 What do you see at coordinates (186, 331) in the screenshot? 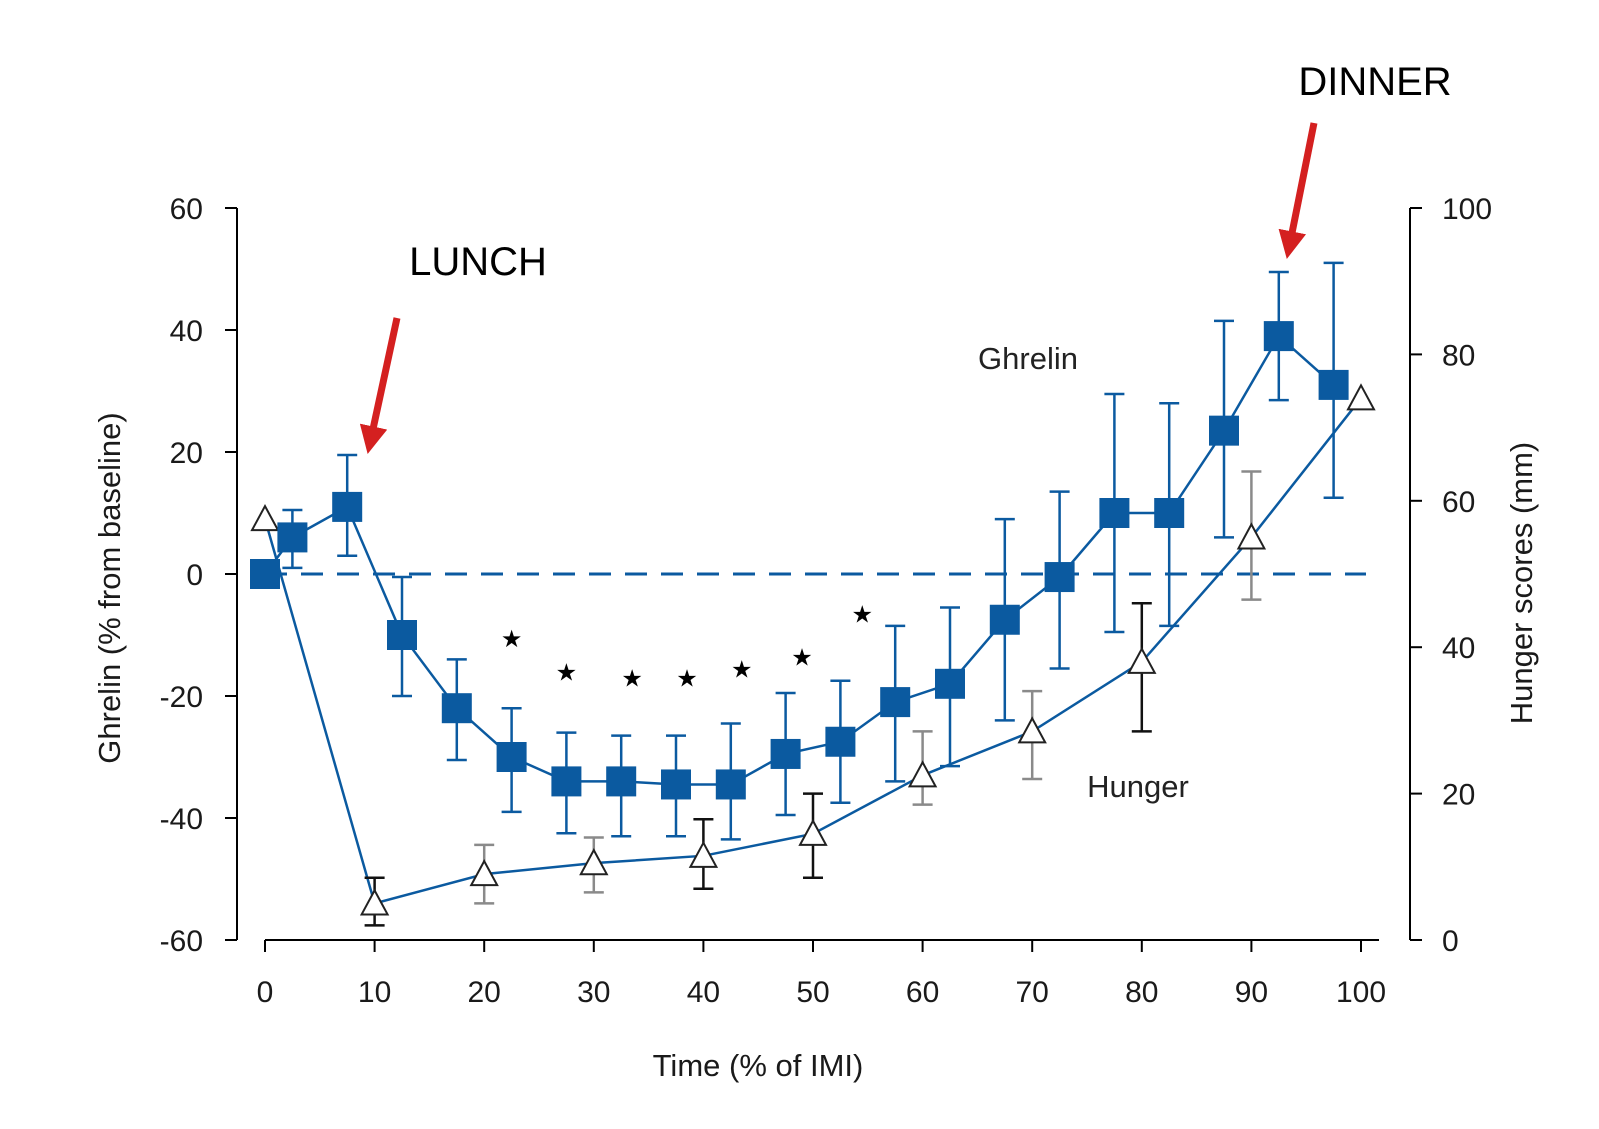
I see `left-y-tick-label: 40` at bounding box center [186, 331].